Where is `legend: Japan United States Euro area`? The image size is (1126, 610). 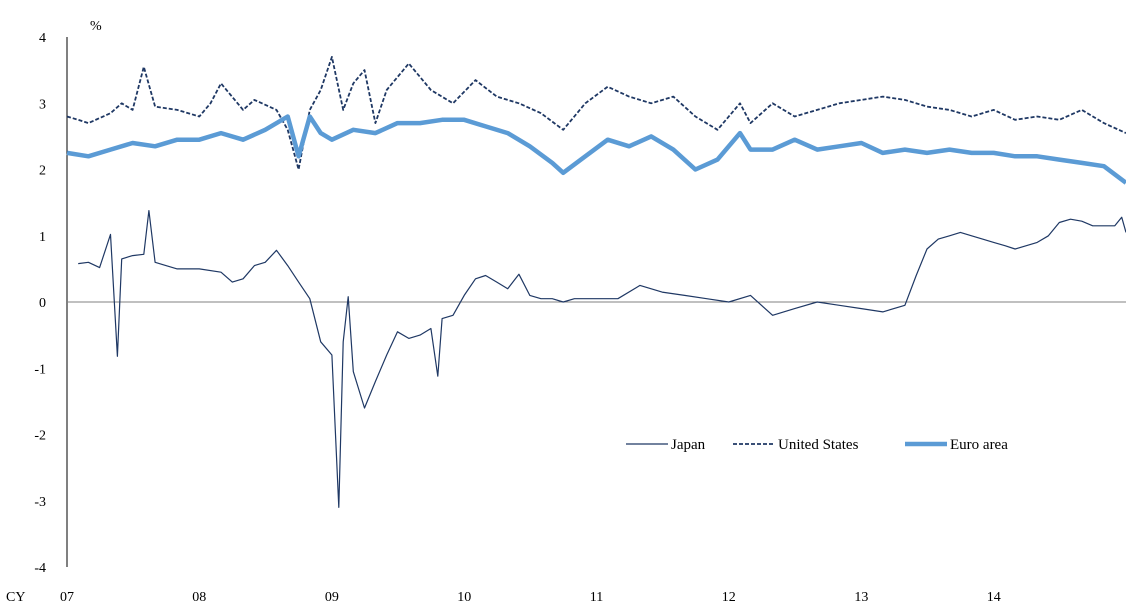
legend: Japan United States Euro area is located at coordinates (817, 445).